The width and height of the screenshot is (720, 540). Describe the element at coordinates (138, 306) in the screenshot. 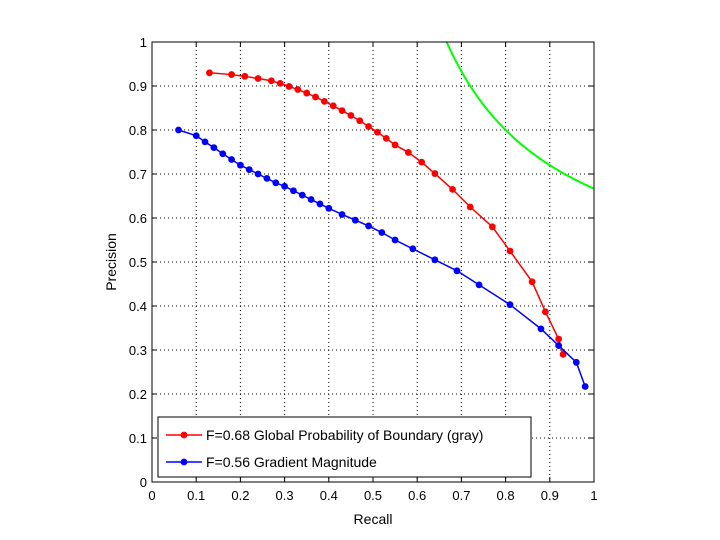

I see `y-tick-label: 0.4` at that location.